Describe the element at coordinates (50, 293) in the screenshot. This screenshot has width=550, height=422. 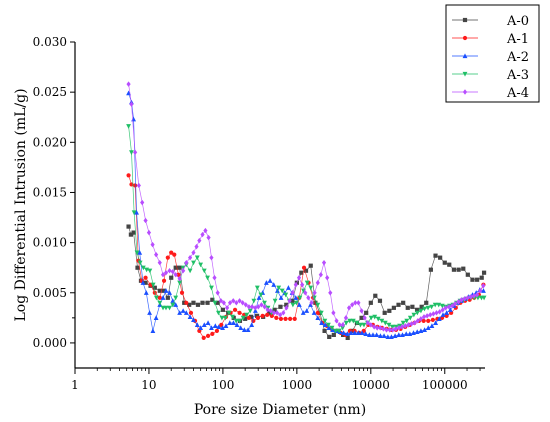
I see `y-tick-label: 0.005` at that location.